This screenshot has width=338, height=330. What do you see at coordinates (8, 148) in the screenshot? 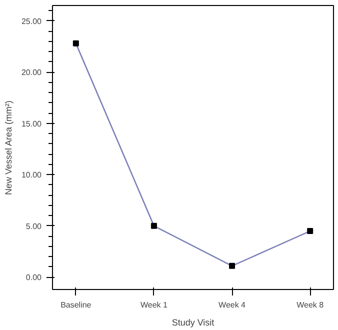
I see `y-axis-title: New Vessel Area (mm²)` at bounding box center [8, 148].